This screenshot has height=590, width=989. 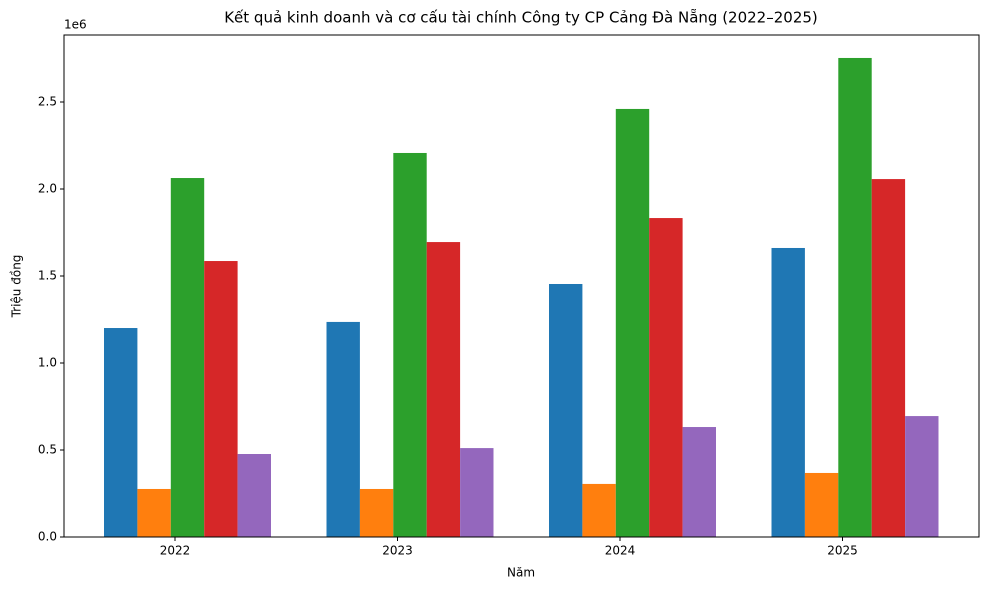 I want to click on y-tick-label: 2.0, so click(x=47, y=188).